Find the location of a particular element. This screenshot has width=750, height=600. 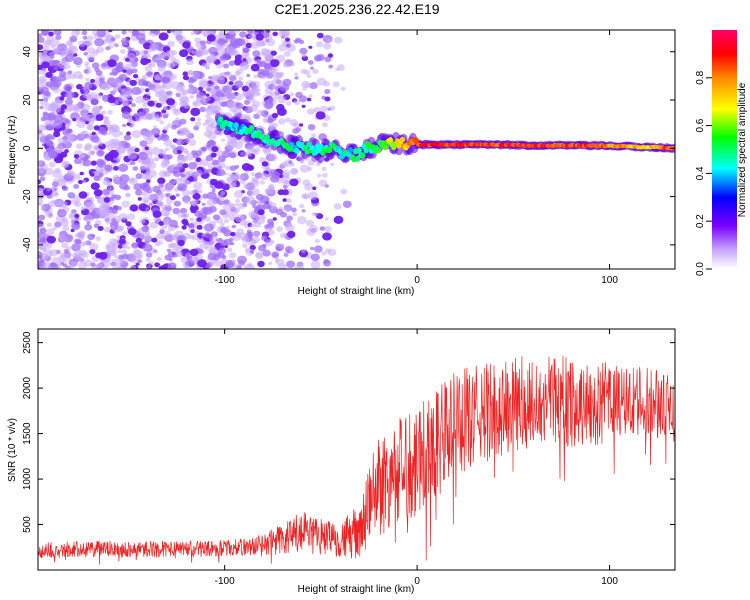

y-tick-label: -20 is located at coordinates (27, 196).